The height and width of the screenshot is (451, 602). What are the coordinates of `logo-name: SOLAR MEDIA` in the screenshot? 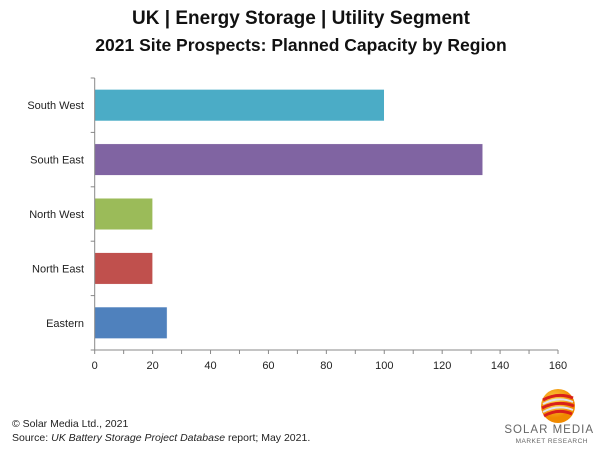 It's located at (549, 430).